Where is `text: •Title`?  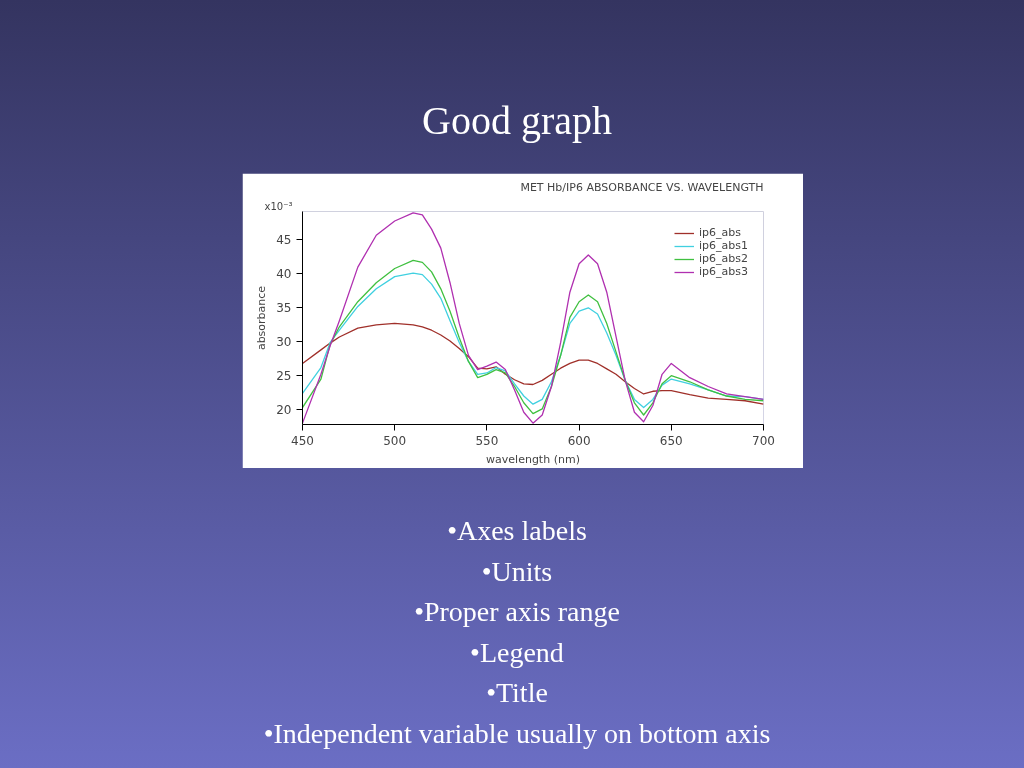 text: •Title is located at coordinates (517, 692).